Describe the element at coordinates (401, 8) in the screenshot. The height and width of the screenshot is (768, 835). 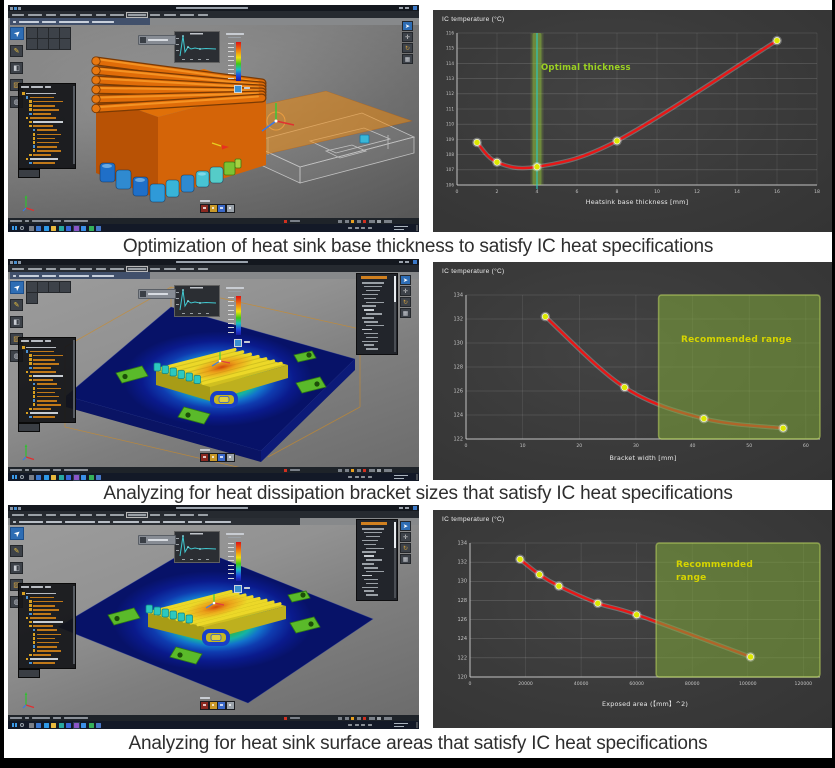
I see `minimize-icon` at that location.